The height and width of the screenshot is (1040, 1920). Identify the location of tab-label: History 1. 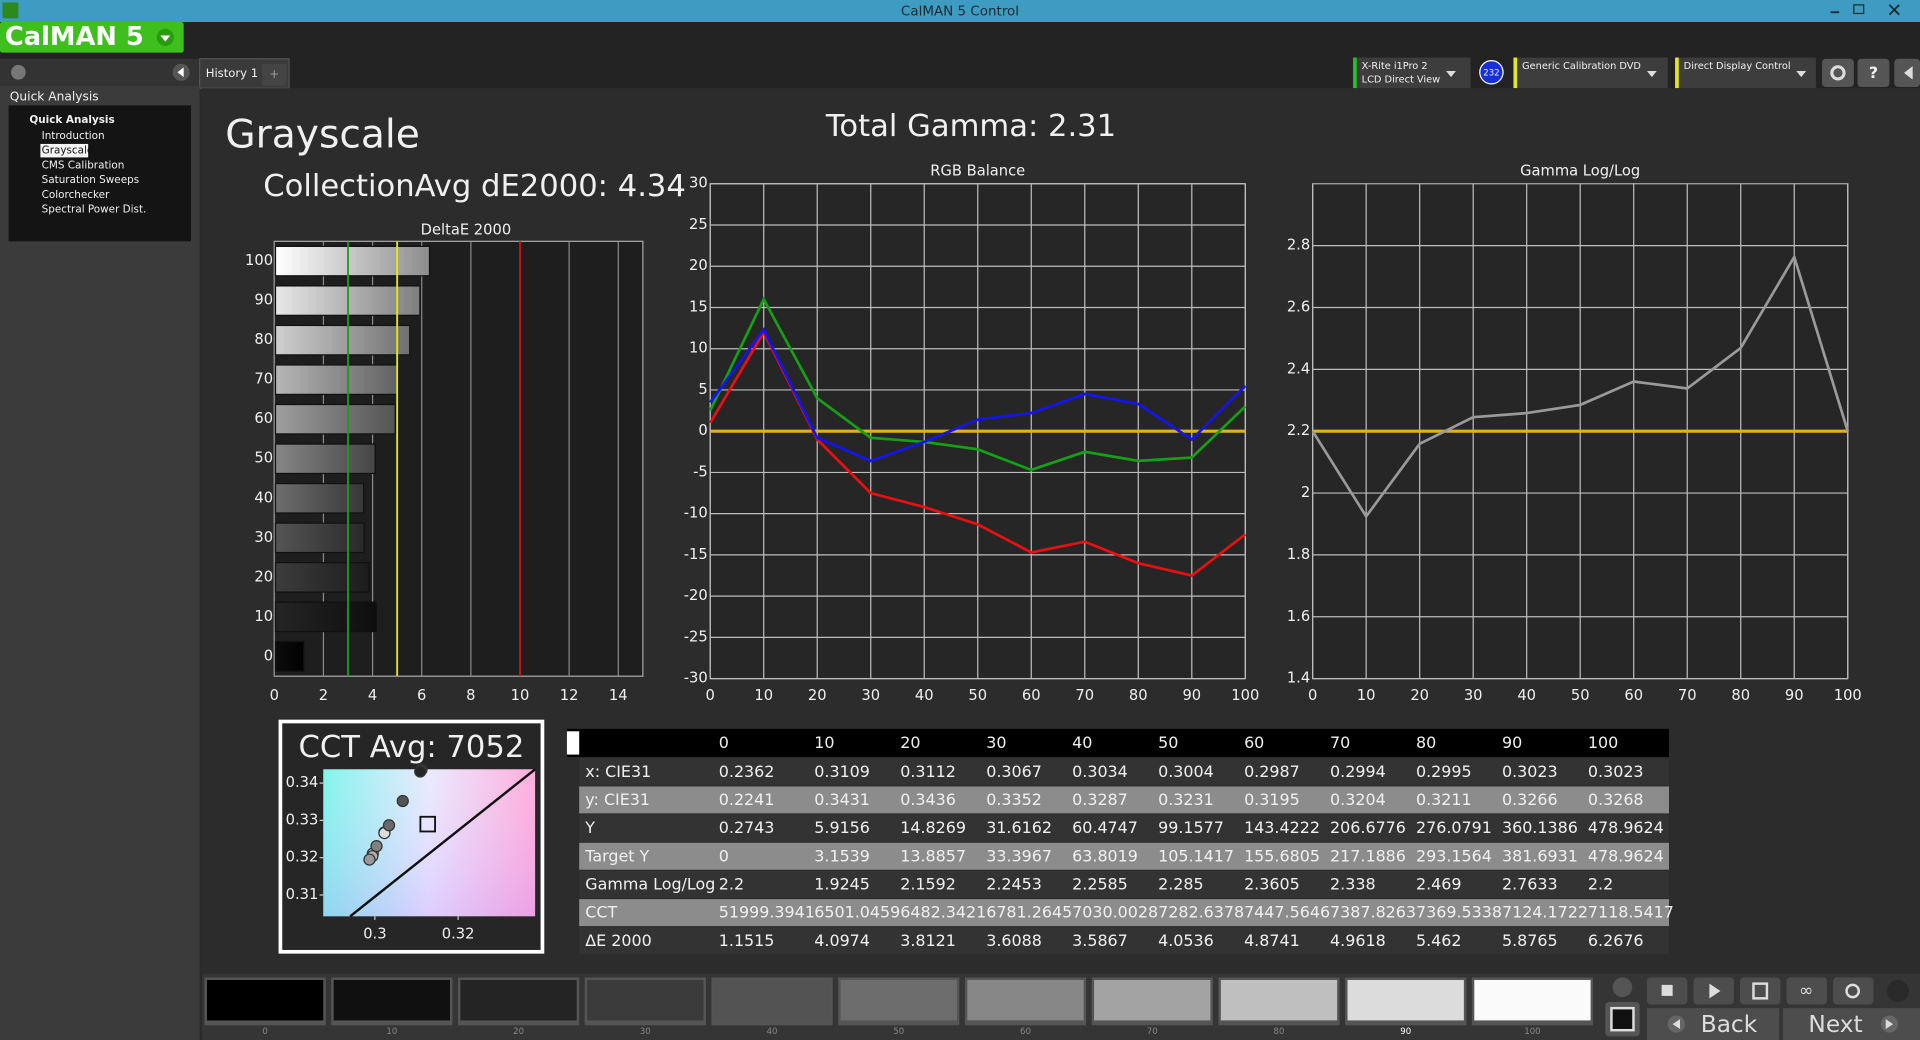
(232, 73).